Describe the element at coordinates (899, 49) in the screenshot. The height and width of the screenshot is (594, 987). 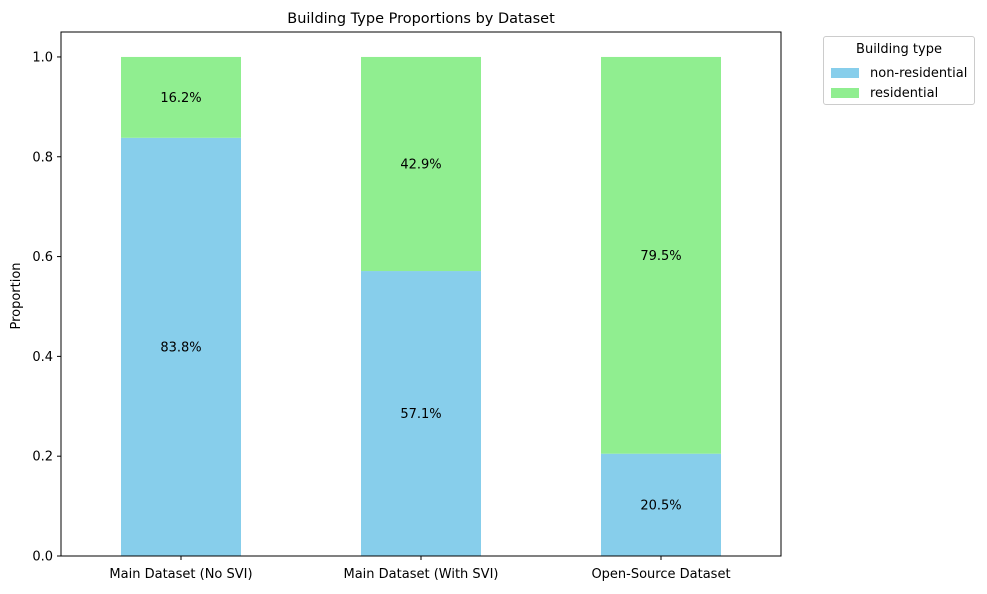
I see `legend-title: Building type` at that location.